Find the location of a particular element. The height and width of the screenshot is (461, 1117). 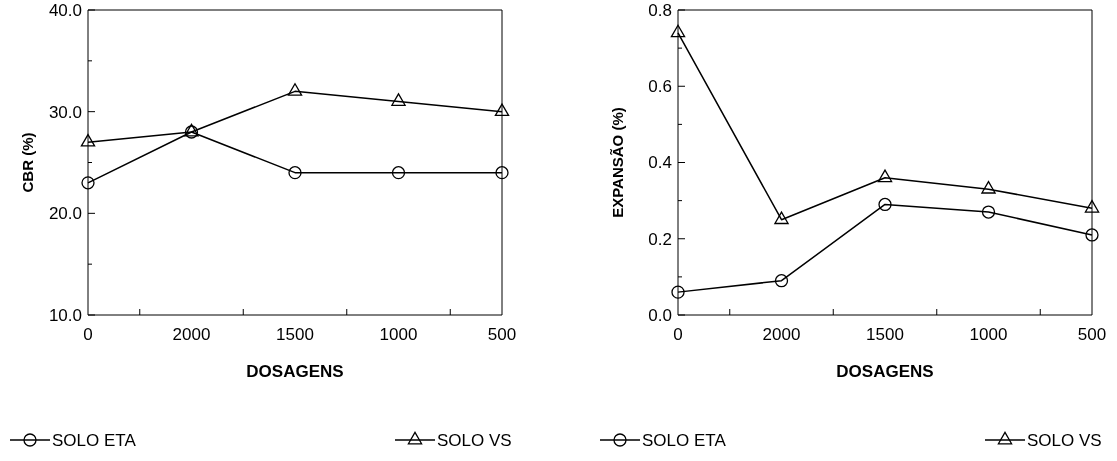

y-tick-label: 10.0 is located at coordinates (65, 315).